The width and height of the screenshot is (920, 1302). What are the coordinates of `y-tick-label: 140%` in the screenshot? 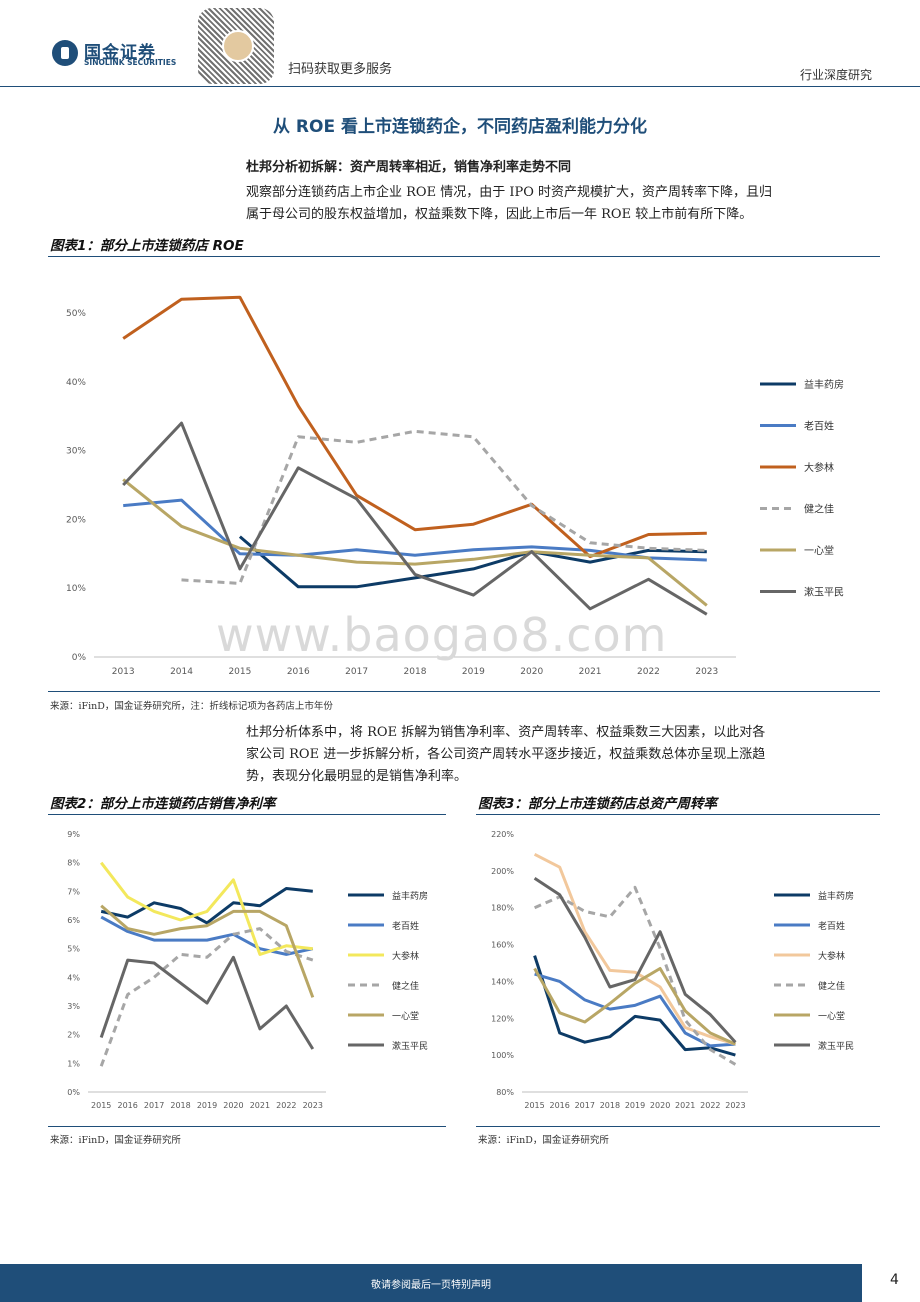 It's located at (502, 981).